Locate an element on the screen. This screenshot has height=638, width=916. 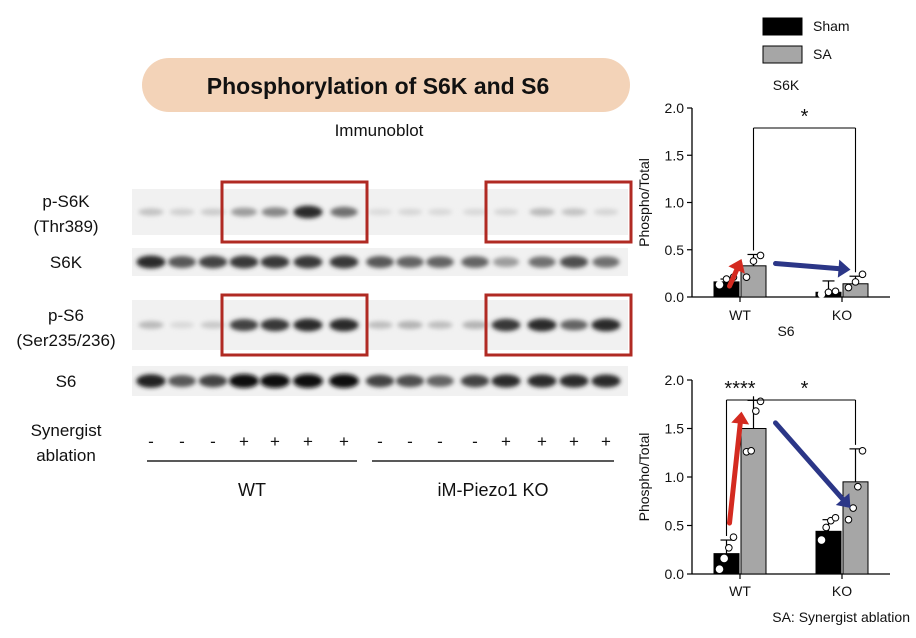
decrease-arrow-shaft is located at coordinates (809, 461).